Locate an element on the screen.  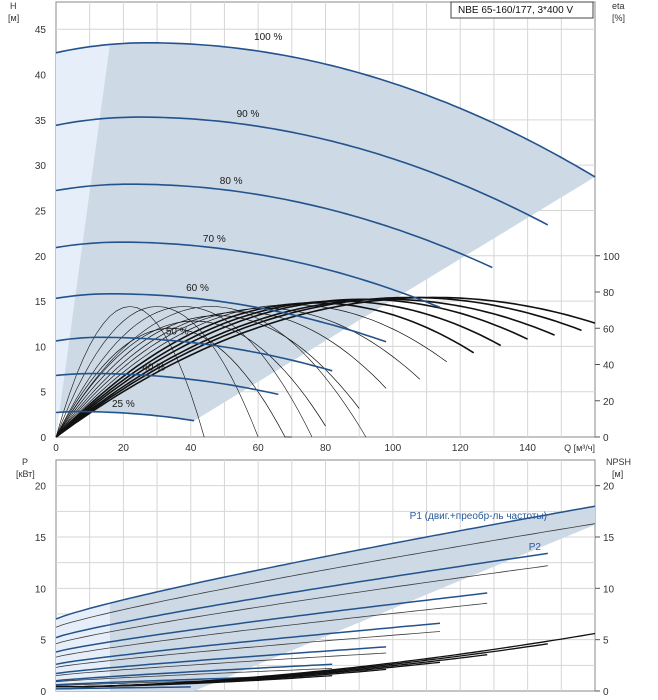
head-tick-label: 10 is located at coordinates (41, 347).